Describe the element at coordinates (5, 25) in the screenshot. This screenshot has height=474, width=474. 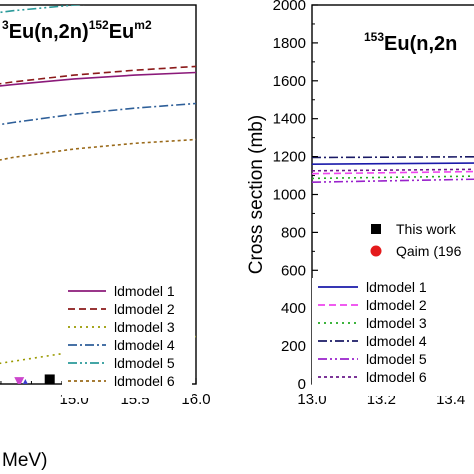
I see `chart-title-part: 3` at that location.